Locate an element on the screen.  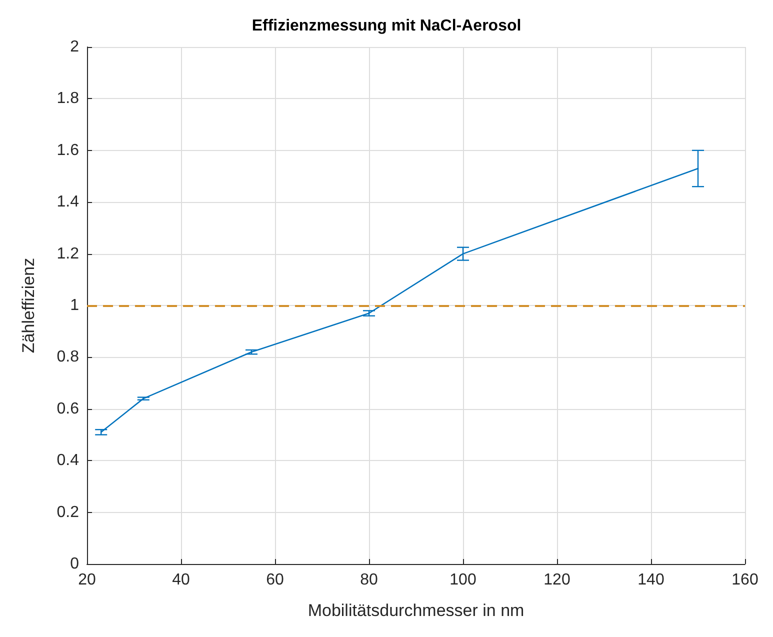
x-tick-label: 40 is located at coordinates (181, 580).